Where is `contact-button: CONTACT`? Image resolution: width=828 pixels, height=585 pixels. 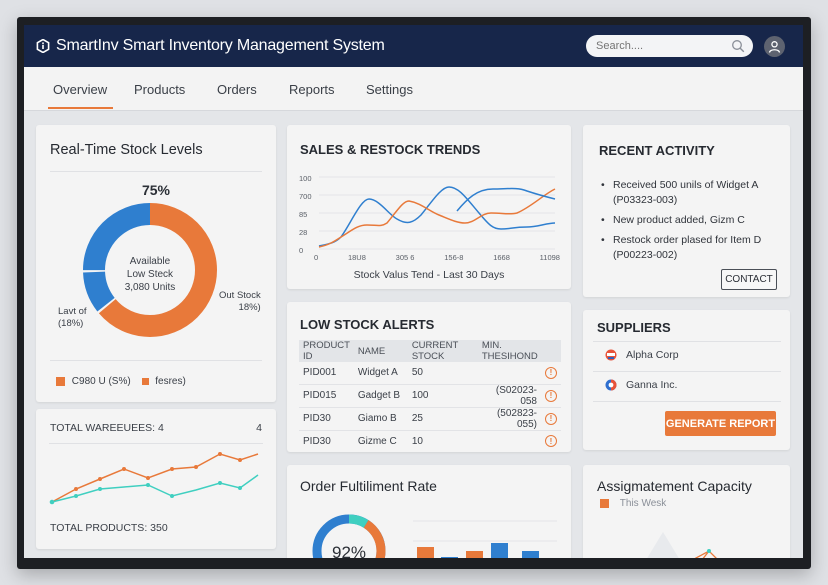
contact-button: CONTACT is located at coordinates (749, 279).